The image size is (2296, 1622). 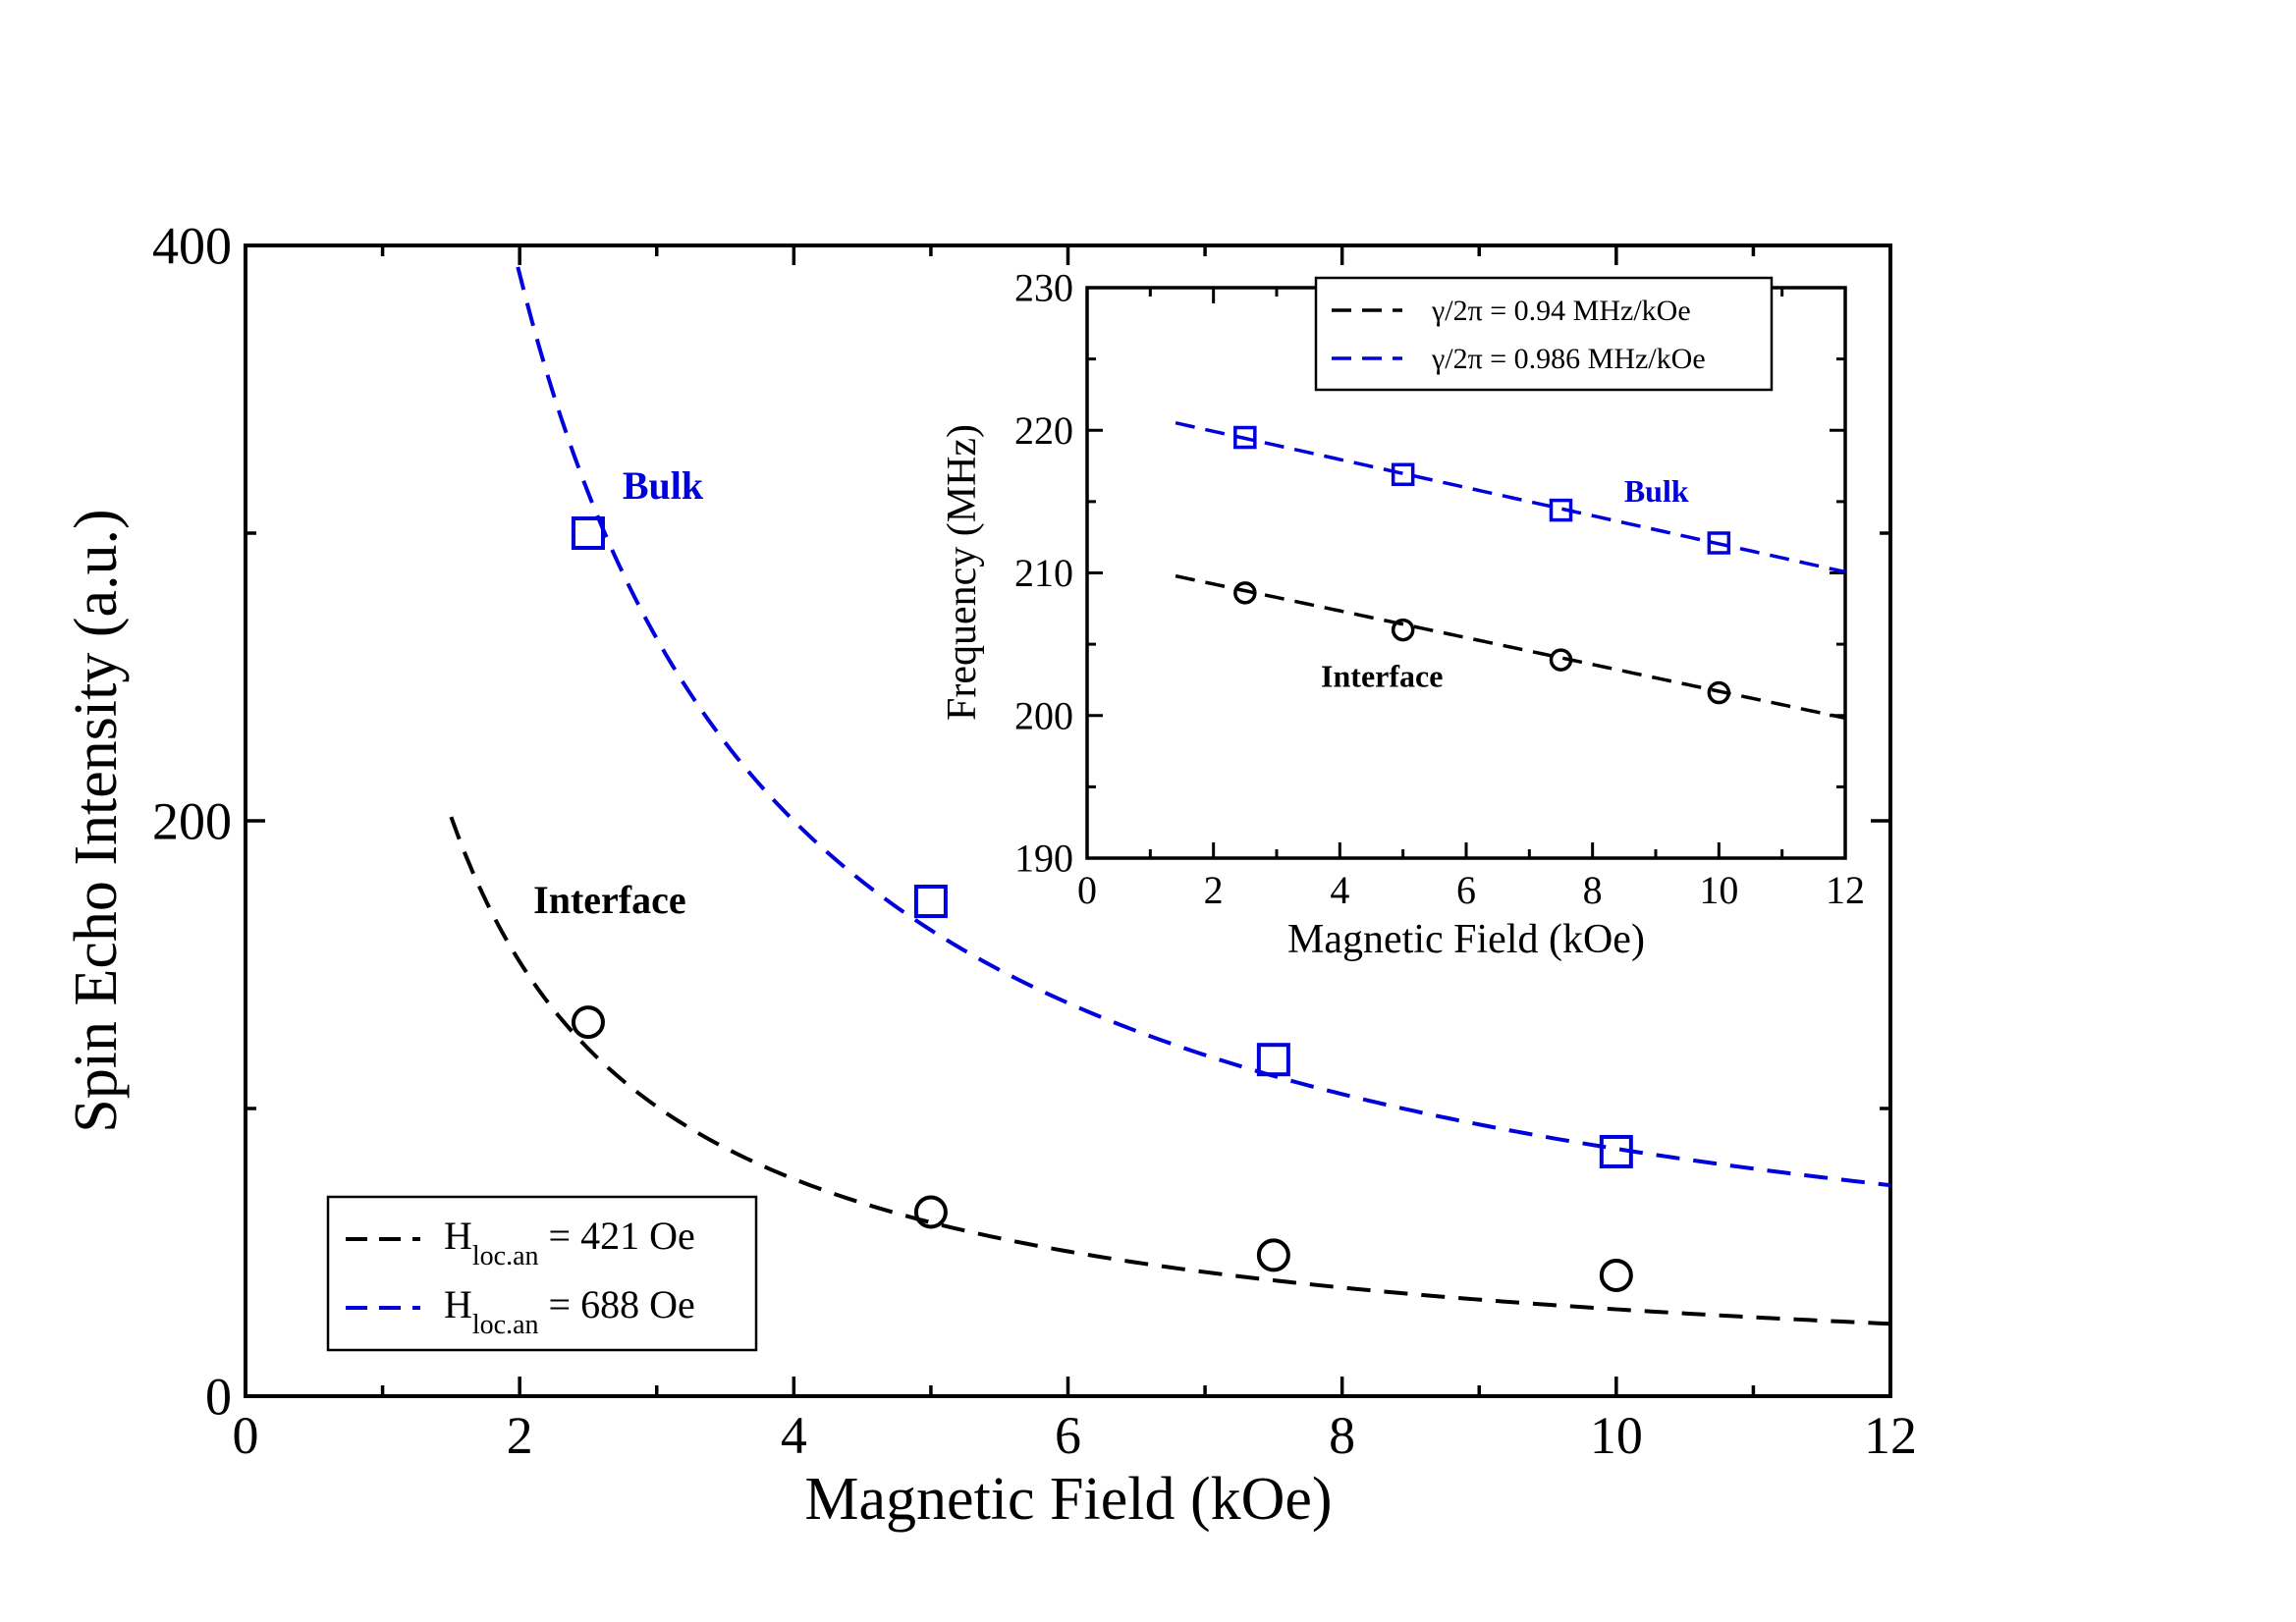 I want to click on main-annotation-interface: Interface, so click(x=609, y=900).